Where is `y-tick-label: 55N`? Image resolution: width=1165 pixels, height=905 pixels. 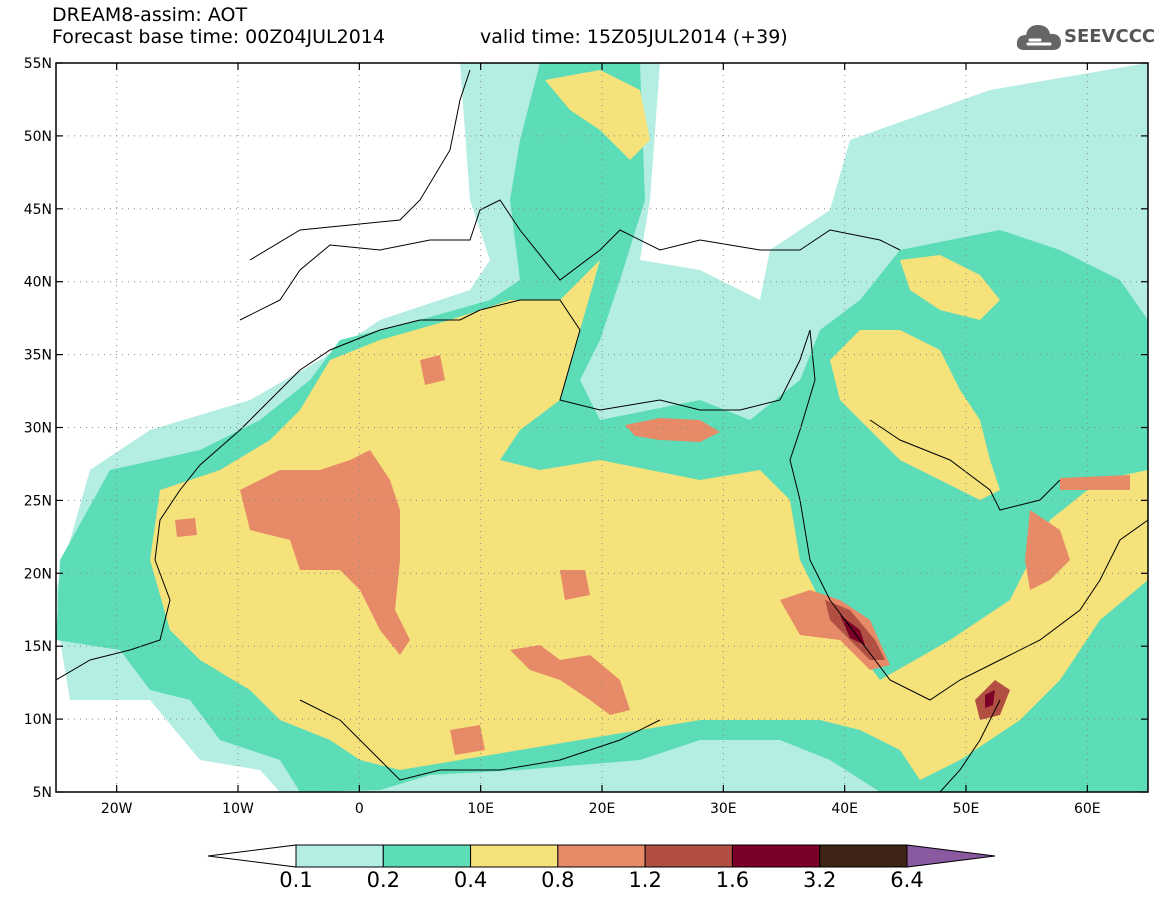
y-tick-label: 55N is located at coordinates (38, 64).